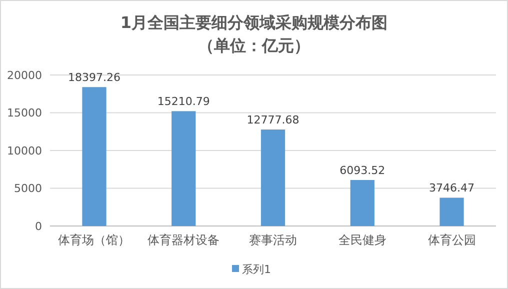 This screenshot has width=508, height=289. What do you see at coordinates (28, 189) in the screenshot?
I see `y-tick-label: 5000` at bounding box center [28, 189].